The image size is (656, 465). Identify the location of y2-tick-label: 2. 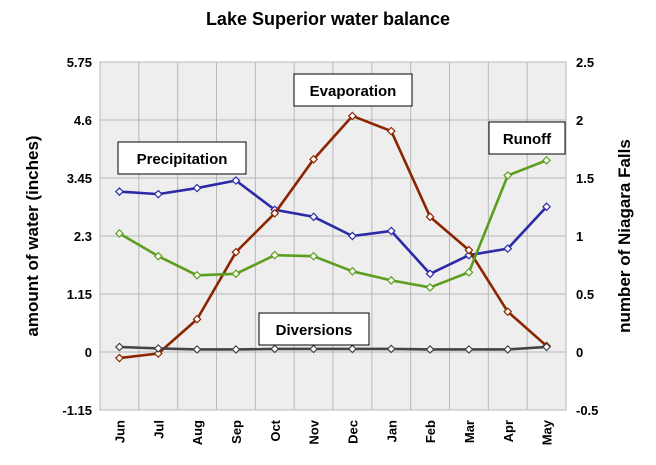
(579, 120).